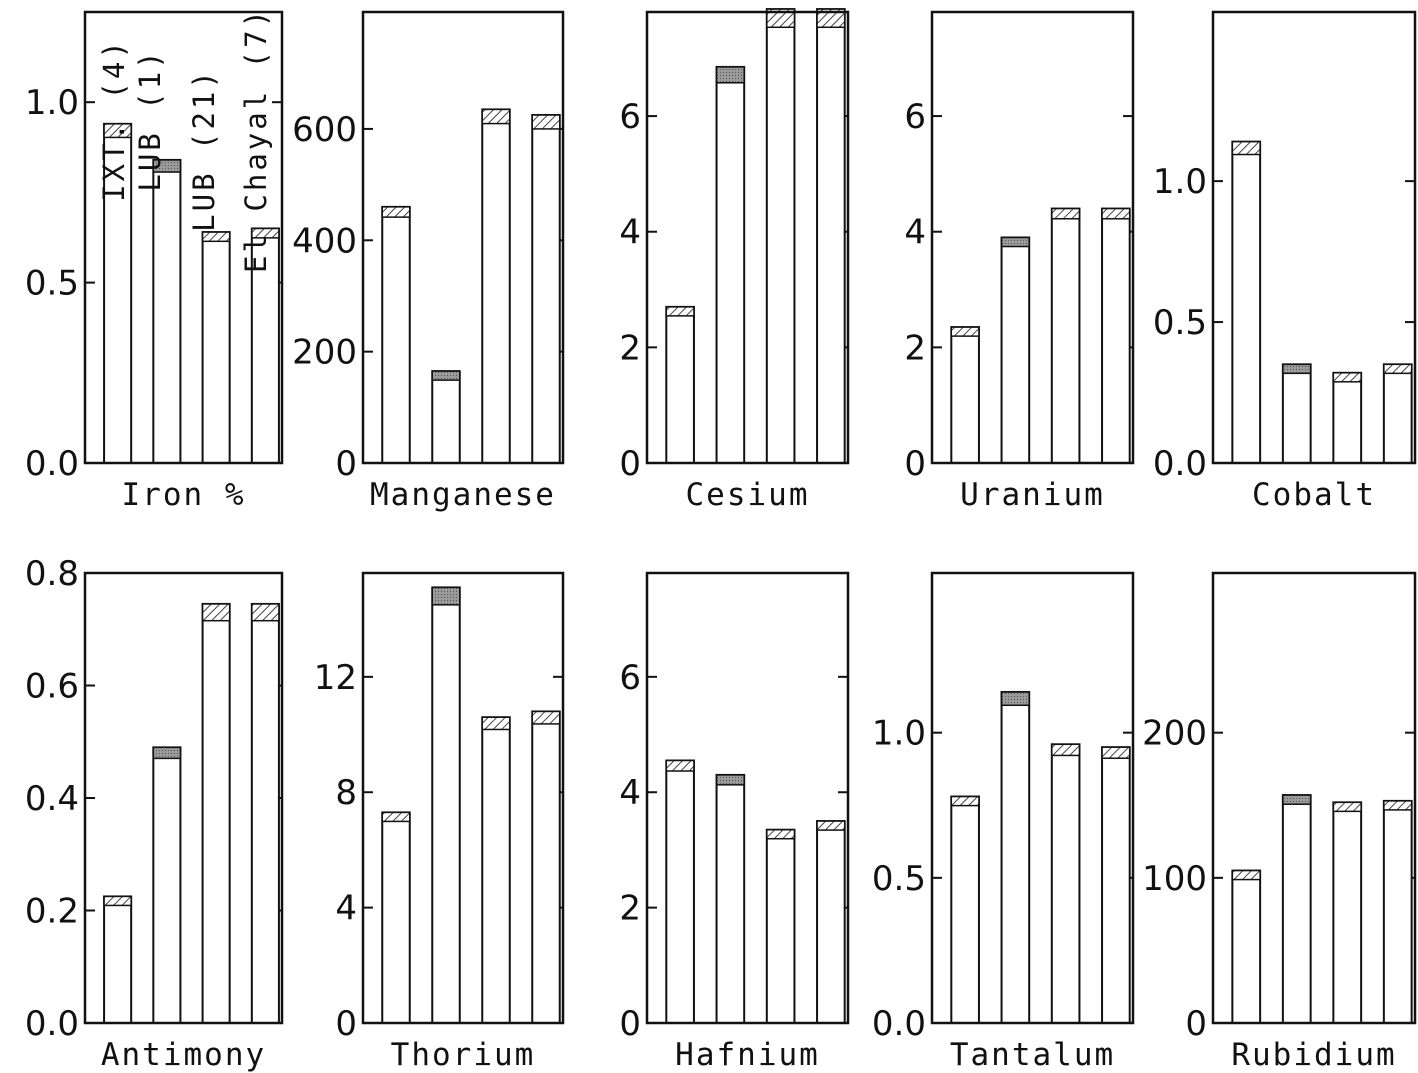  What do you see at coordinates (463, 495) in the screenshot?
I see `panel-label: Manganese` at bounding box center [463, 495].